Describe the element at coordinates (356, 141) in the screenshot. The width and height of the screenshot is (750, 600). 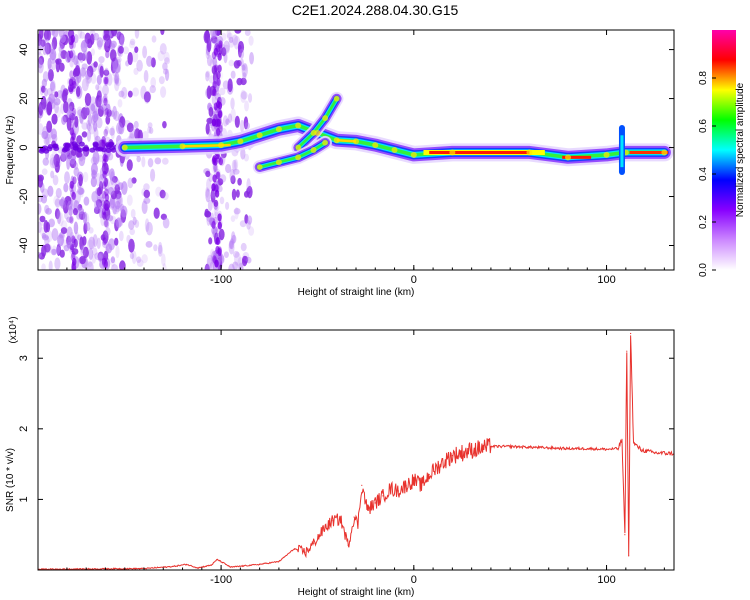
I see `track-main-point` at that location.